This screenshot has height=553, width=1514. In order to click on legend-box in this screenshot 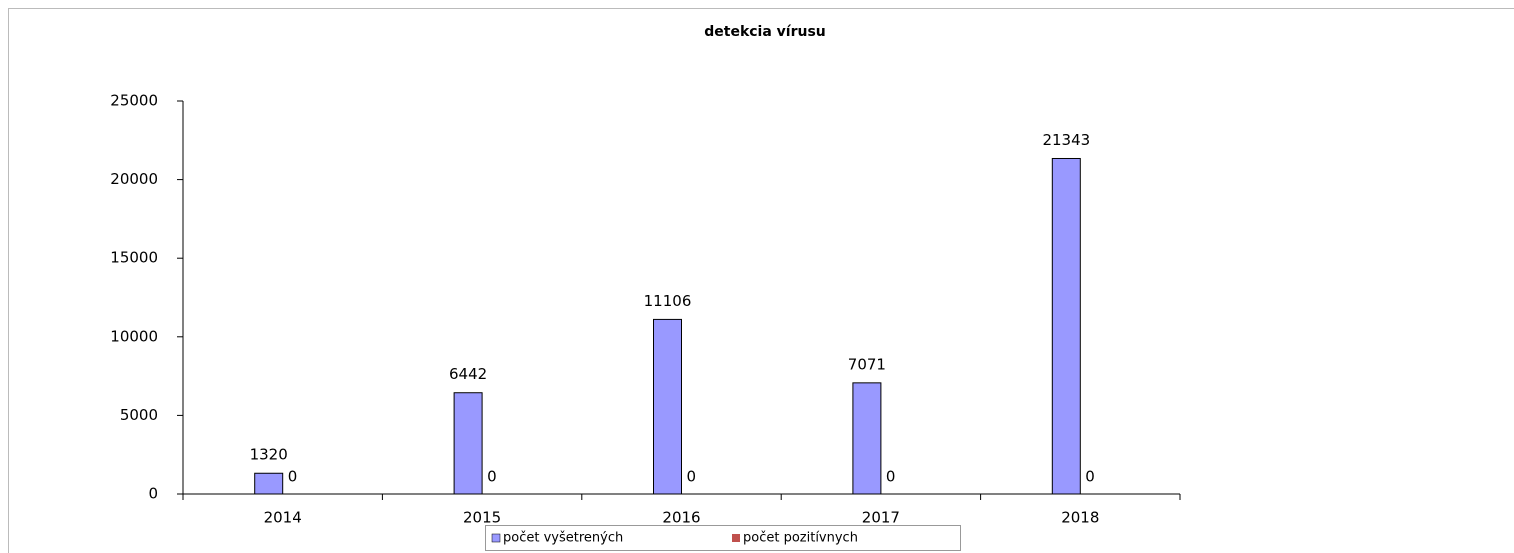, I will do `click(723, 538)`.